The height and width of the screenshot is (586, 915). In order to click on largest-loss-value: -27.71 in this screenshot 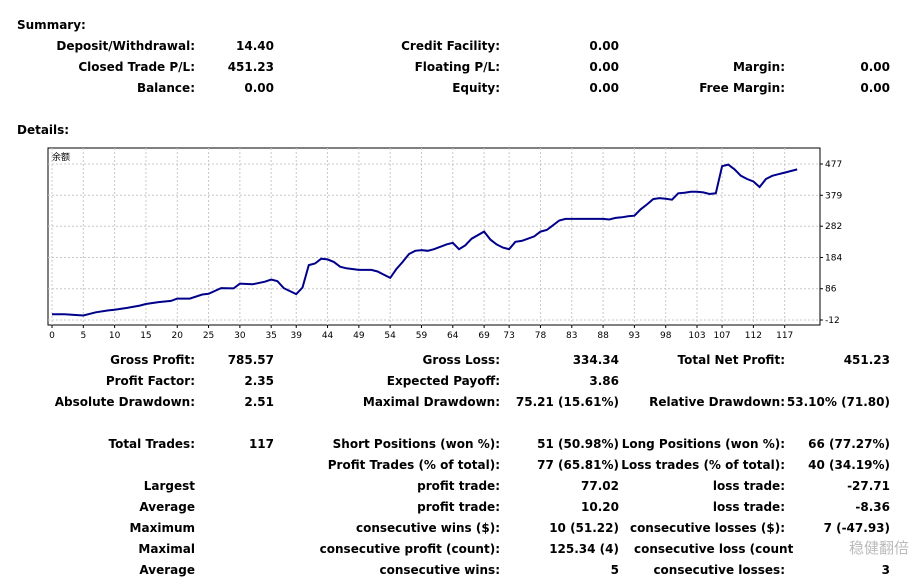, I will do `click(868, 486)`.